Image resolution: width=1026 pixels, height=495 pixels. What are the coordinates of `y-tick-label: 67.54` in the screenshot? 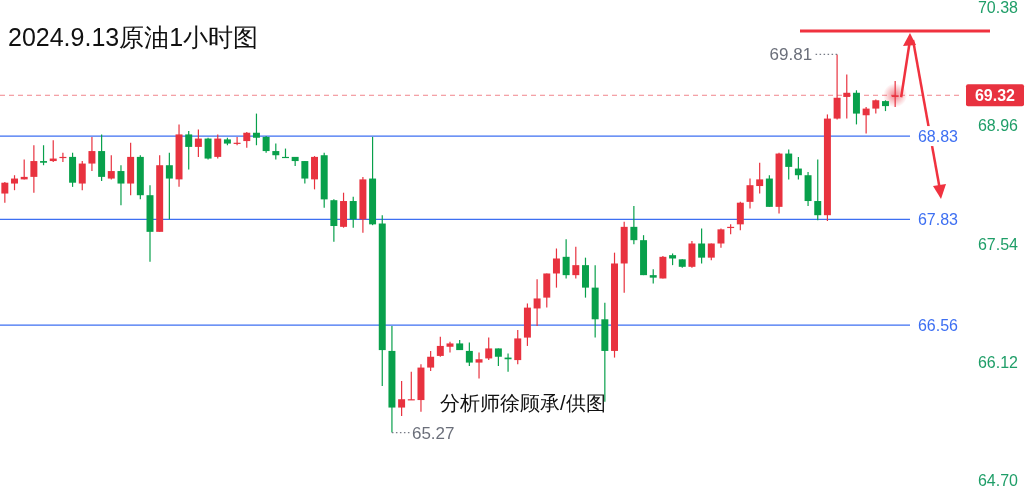 It's located at (998, 244).